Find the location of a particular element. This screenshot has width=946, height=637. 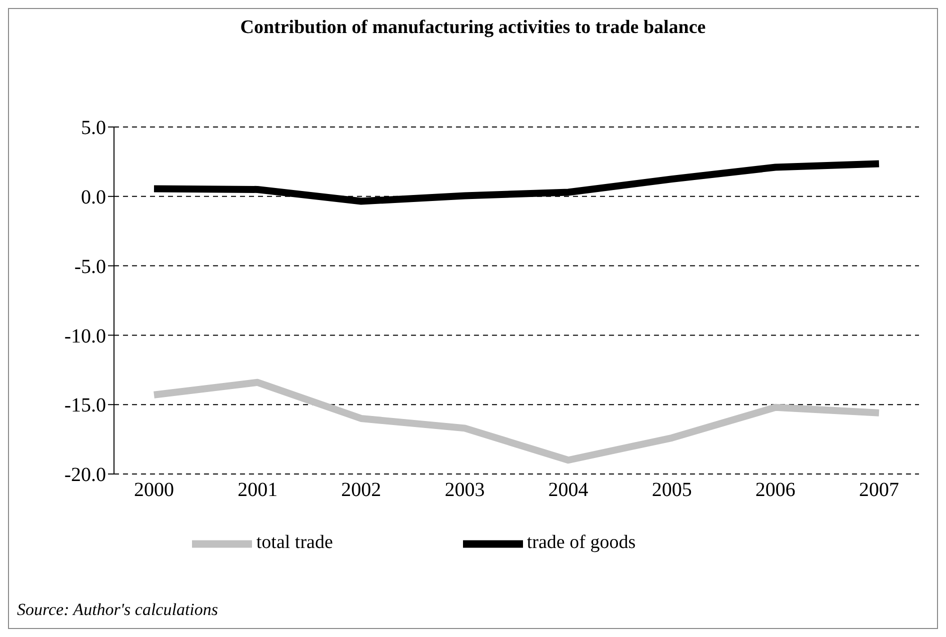

chart-title: Contribution of manufacturing activities to trade balance is located at coordinates (473, 28).